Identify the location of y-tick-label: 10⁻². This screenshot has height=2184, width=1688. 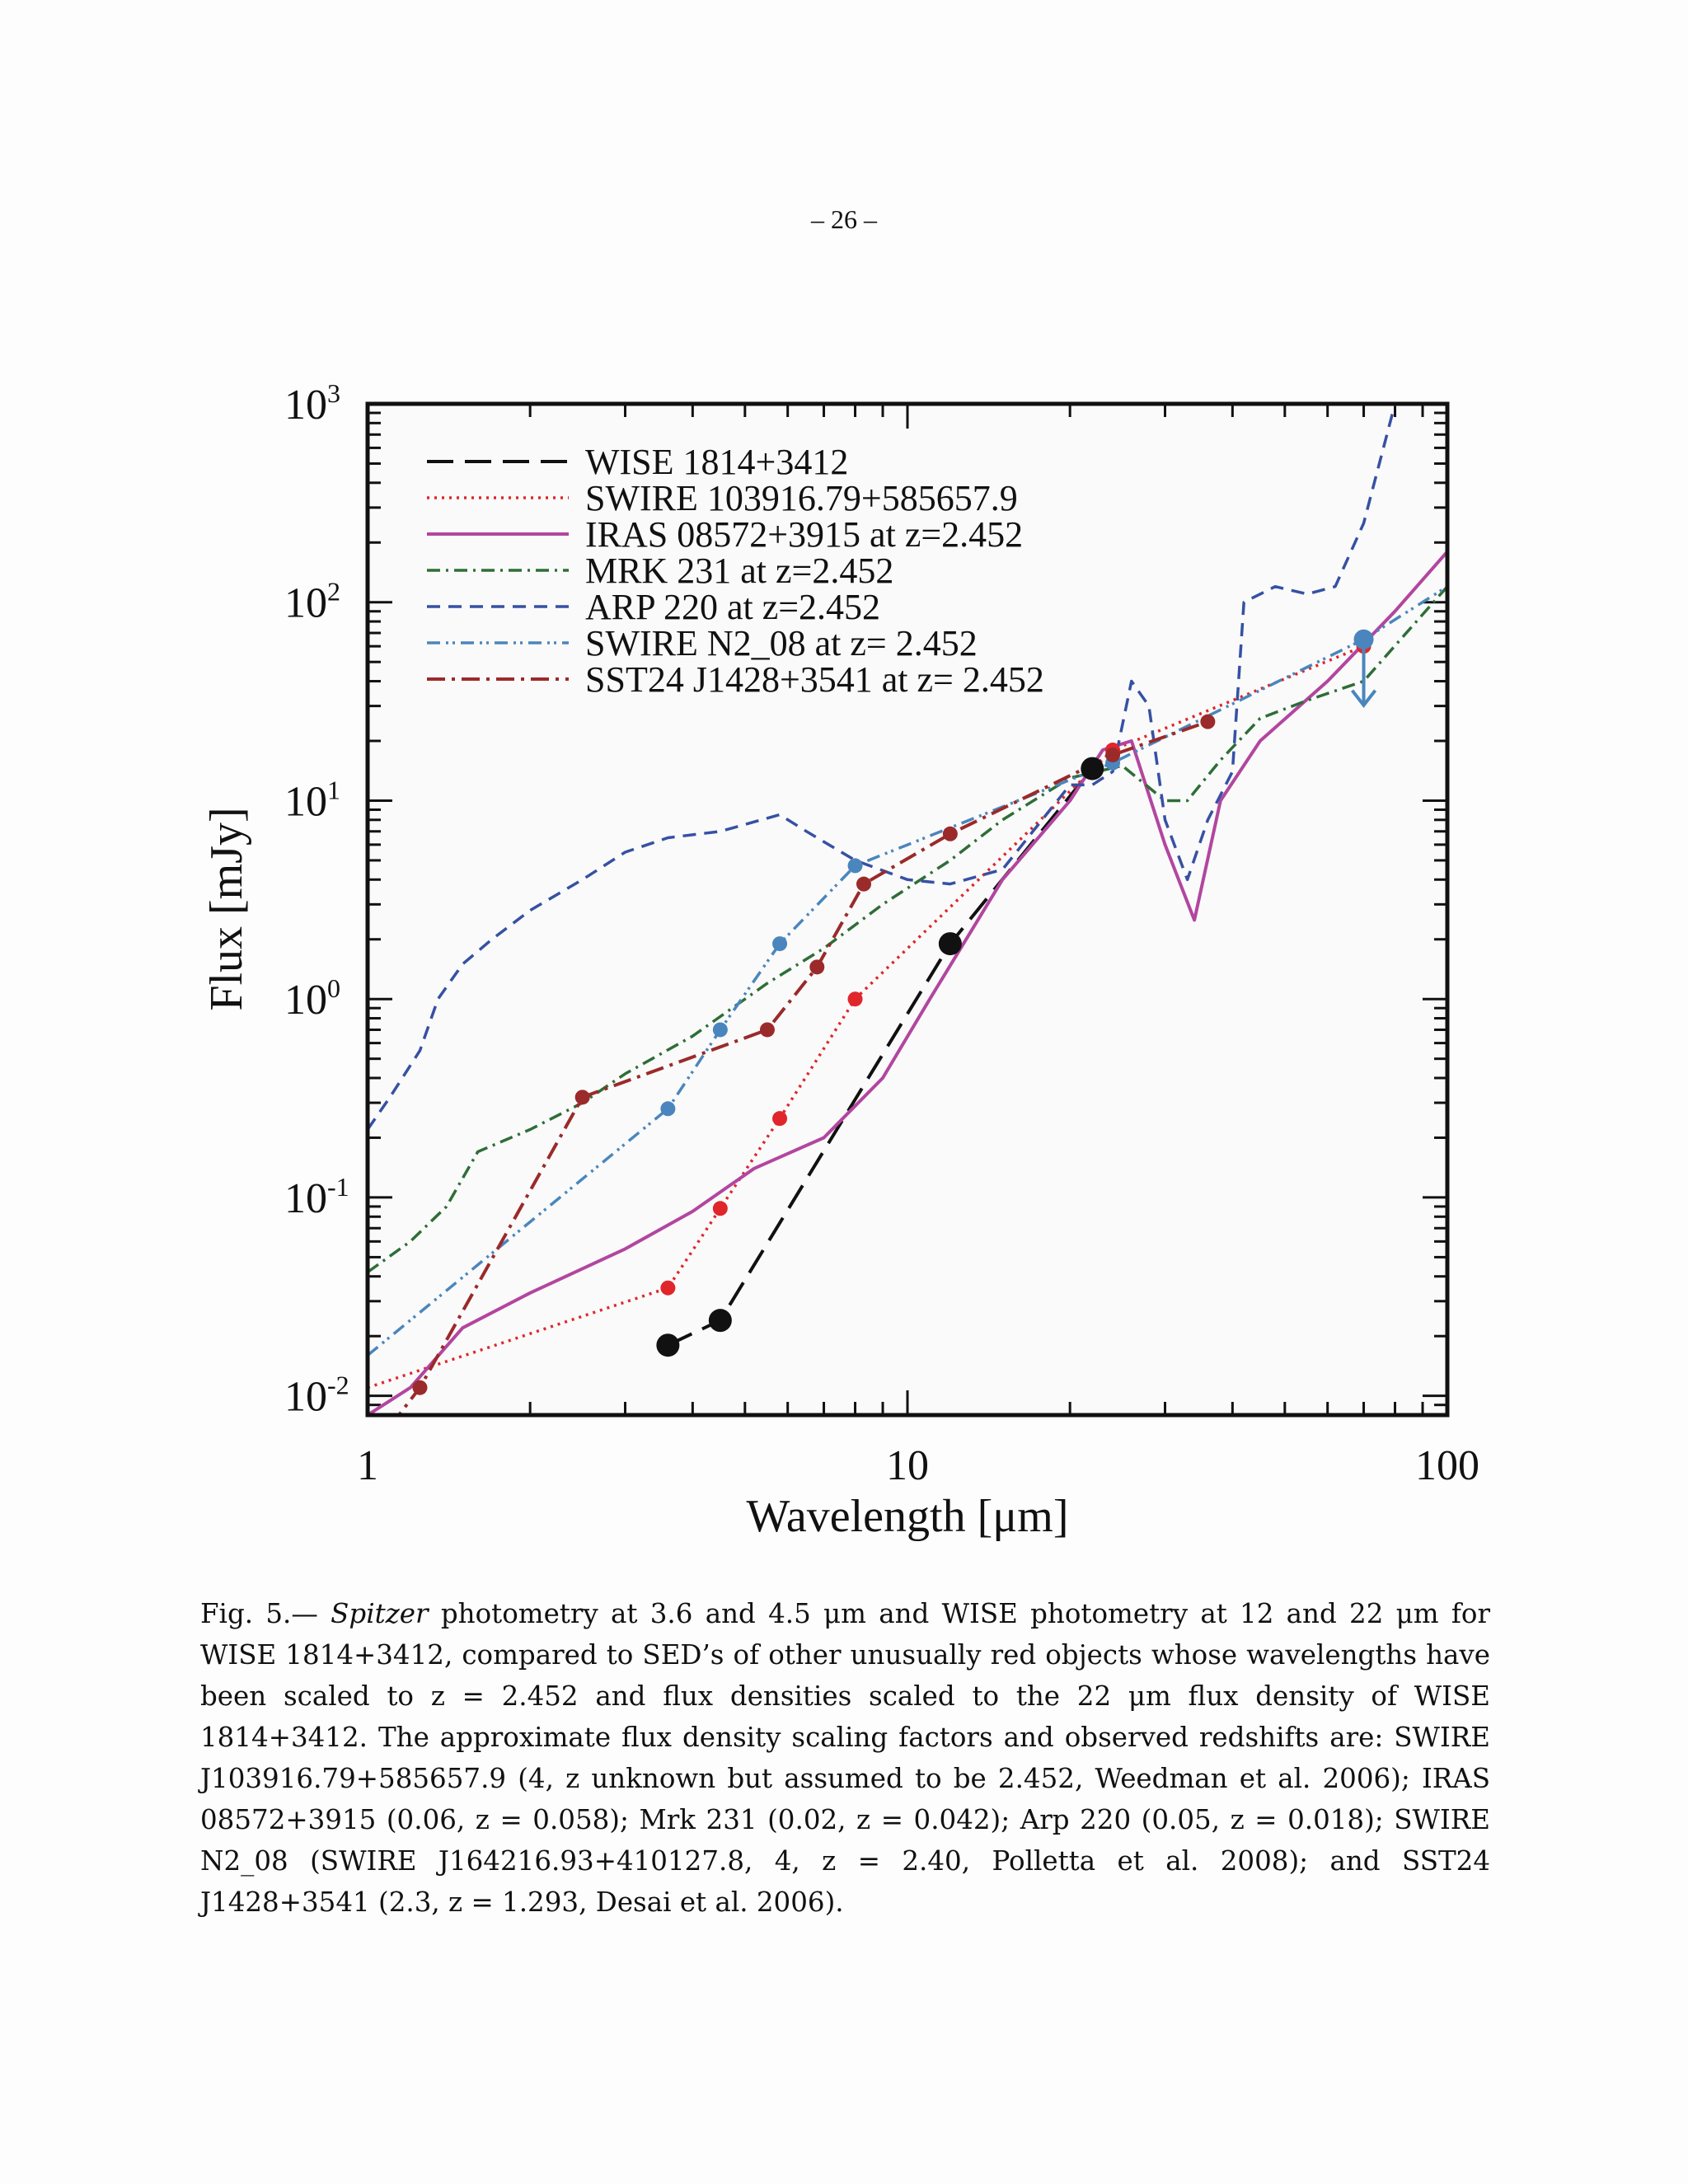
(317, 1396).